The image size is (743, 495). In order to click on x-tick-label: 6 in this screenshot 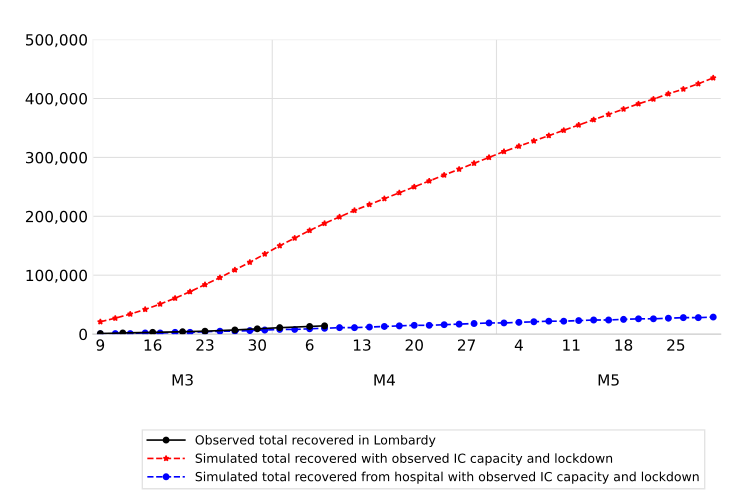, I will do `click(310, 345)`.